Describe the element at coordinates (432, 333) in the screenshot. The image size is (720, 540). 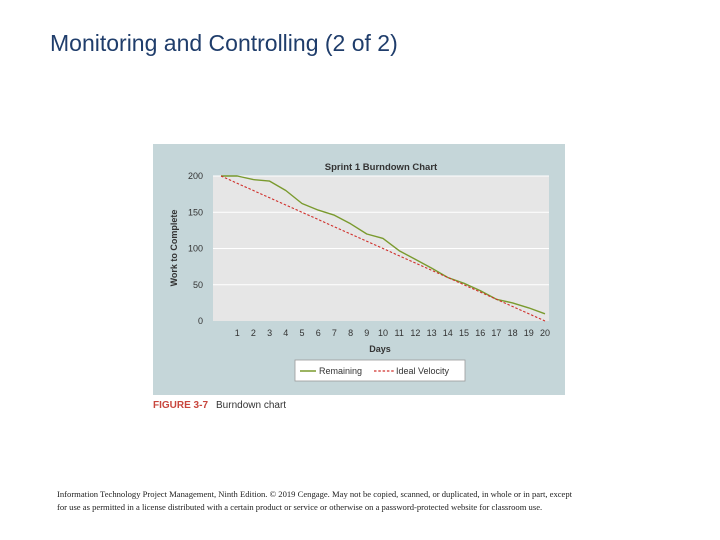
I see `x-tick-label: 13` at that location.